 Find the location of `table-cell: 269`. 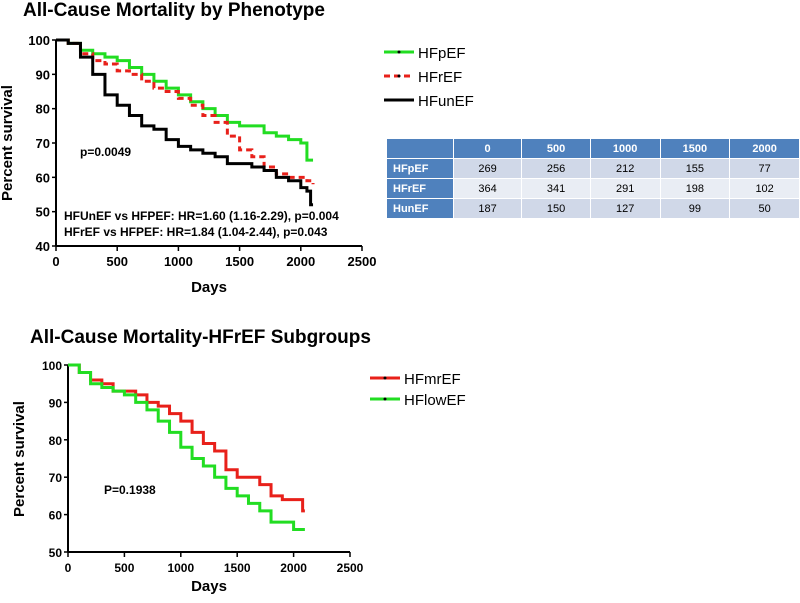

table-cell: 269 is located at coordinates (487, 168).